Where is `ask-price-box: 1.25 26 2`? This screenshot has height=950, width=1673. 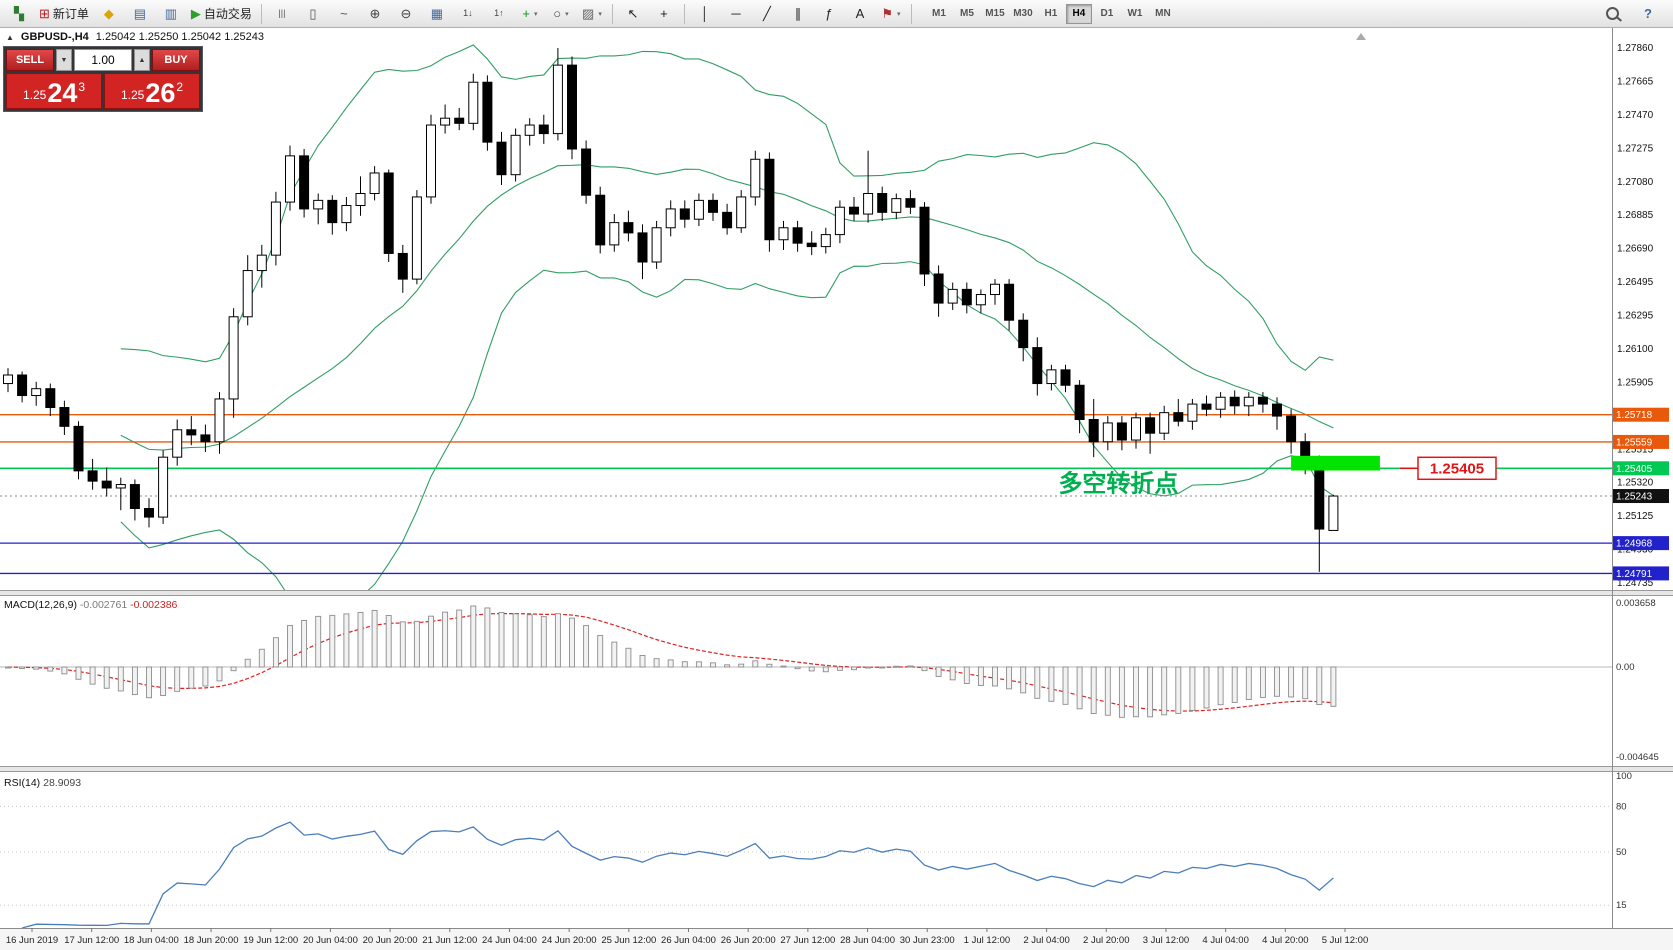
ask-price-box: 1.25 26 2 is located at coordinates (152, 91).